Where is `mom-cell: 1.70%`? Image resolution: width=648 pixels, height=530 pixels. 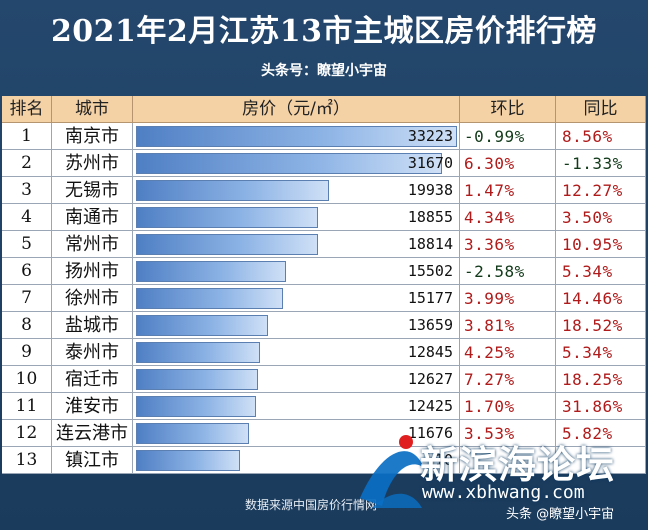 mom-cell: 1.70% is located at coordinates (508, 406).